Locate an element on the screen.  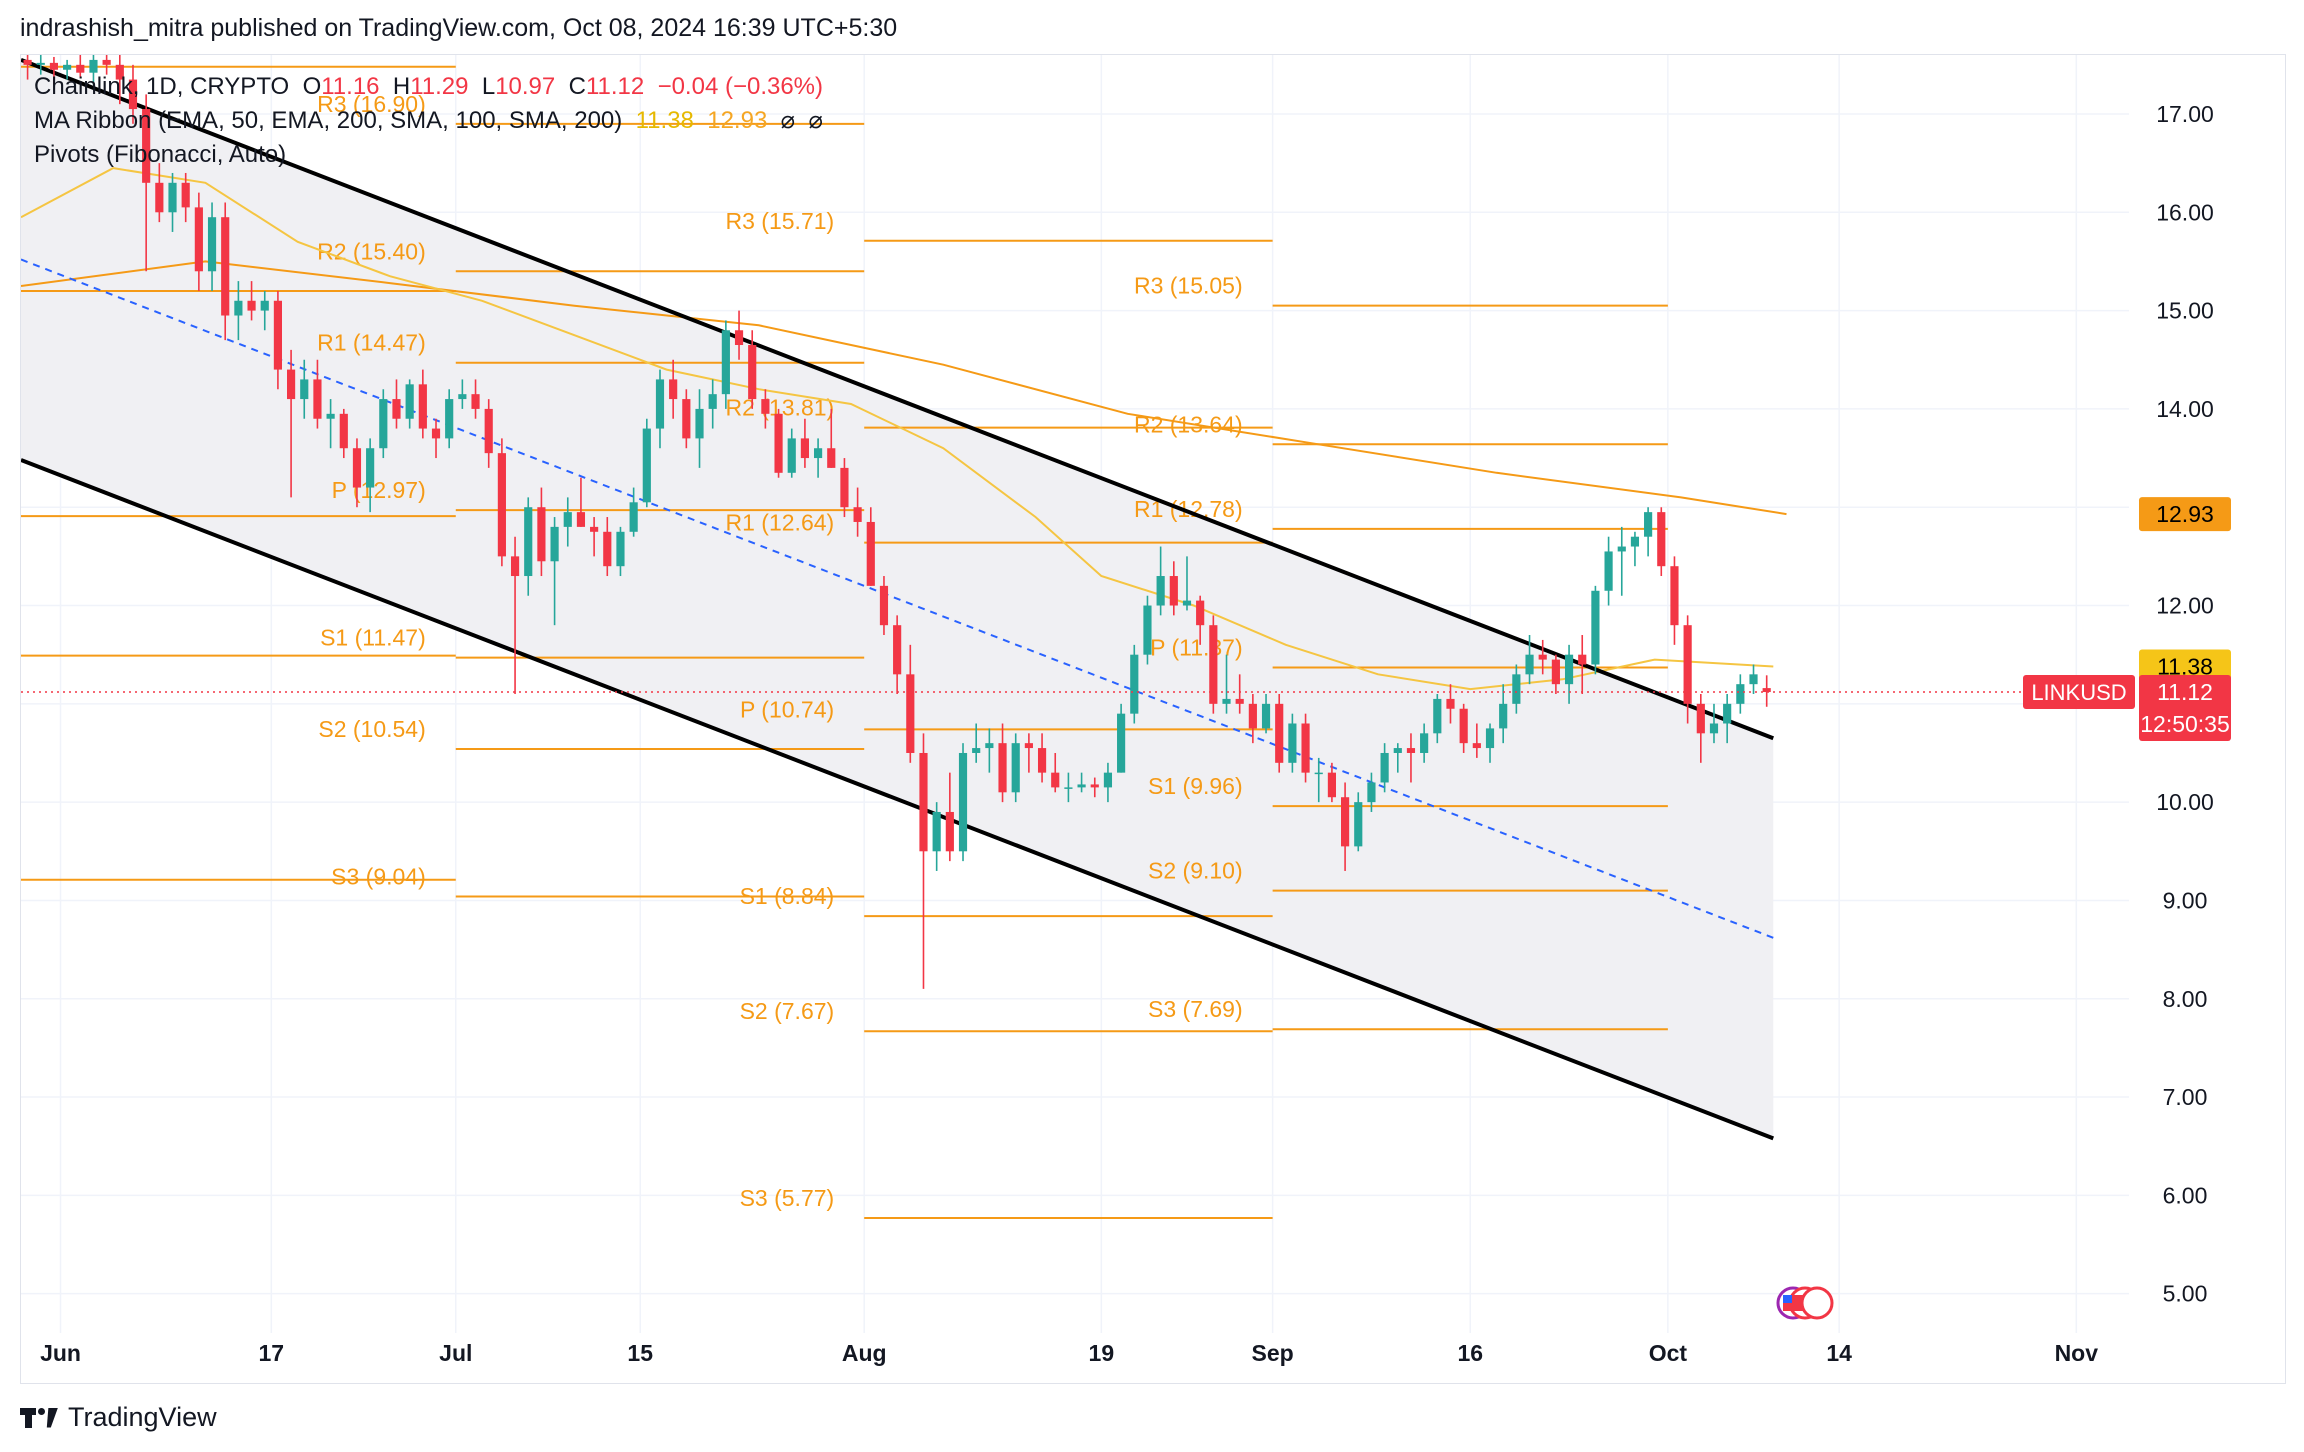
price-tick-label: 8.00 is located at coordinates (2185, 999).